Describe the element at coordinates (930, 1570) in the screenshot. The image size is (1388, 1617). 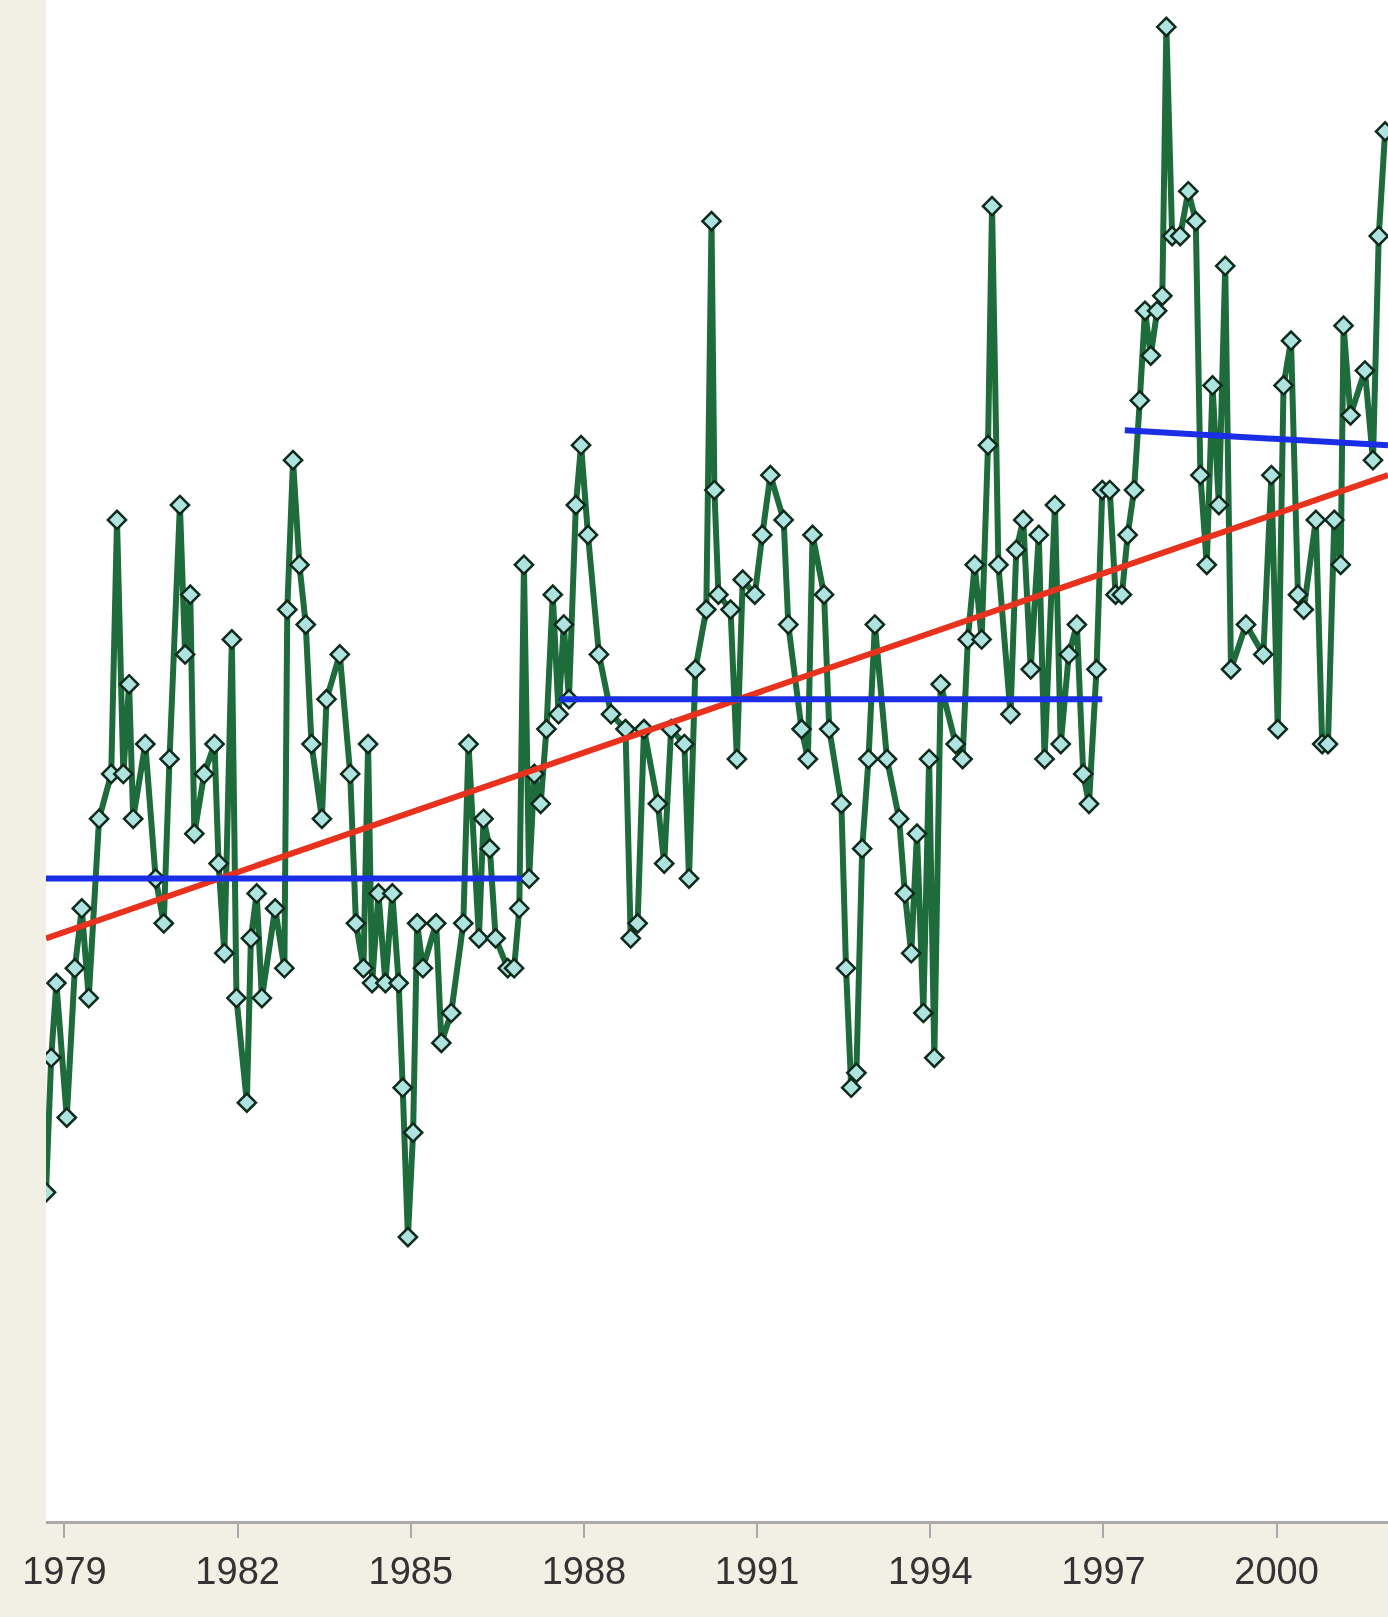
I see `x-tick-label: 1994` at that location.